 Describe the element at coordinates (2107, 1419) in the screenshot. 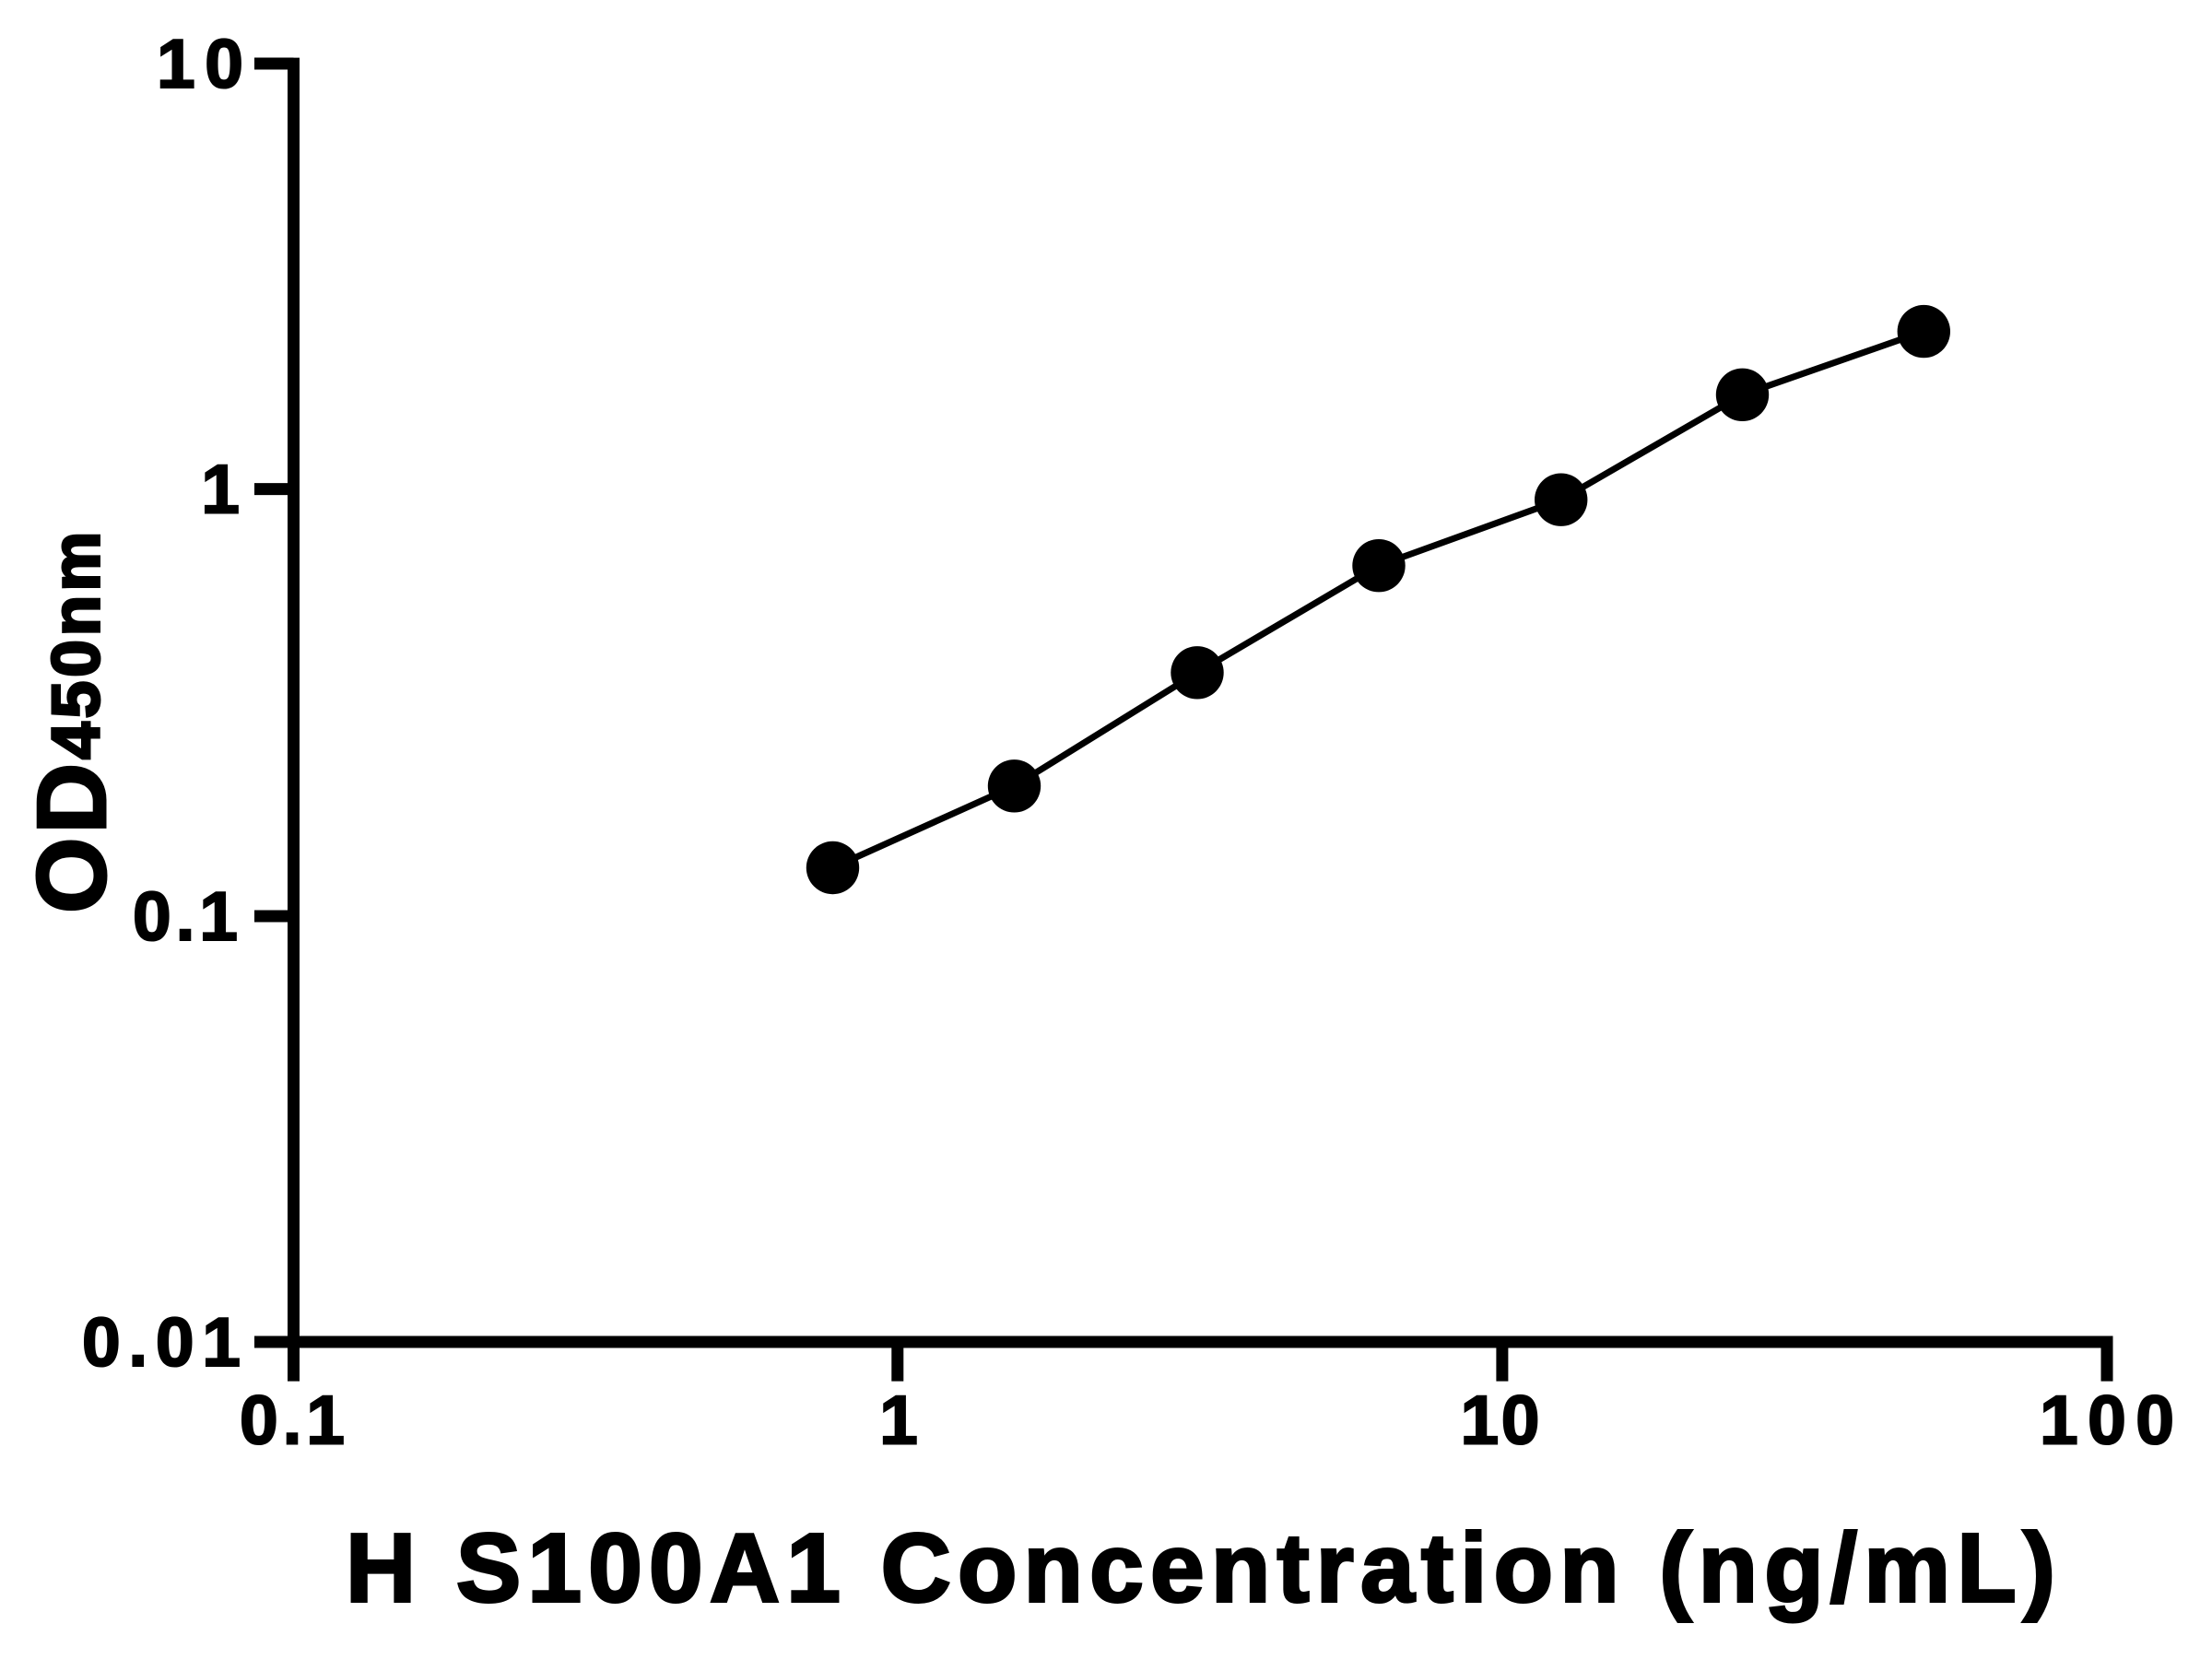

I see `svg-text: 100` at that location.